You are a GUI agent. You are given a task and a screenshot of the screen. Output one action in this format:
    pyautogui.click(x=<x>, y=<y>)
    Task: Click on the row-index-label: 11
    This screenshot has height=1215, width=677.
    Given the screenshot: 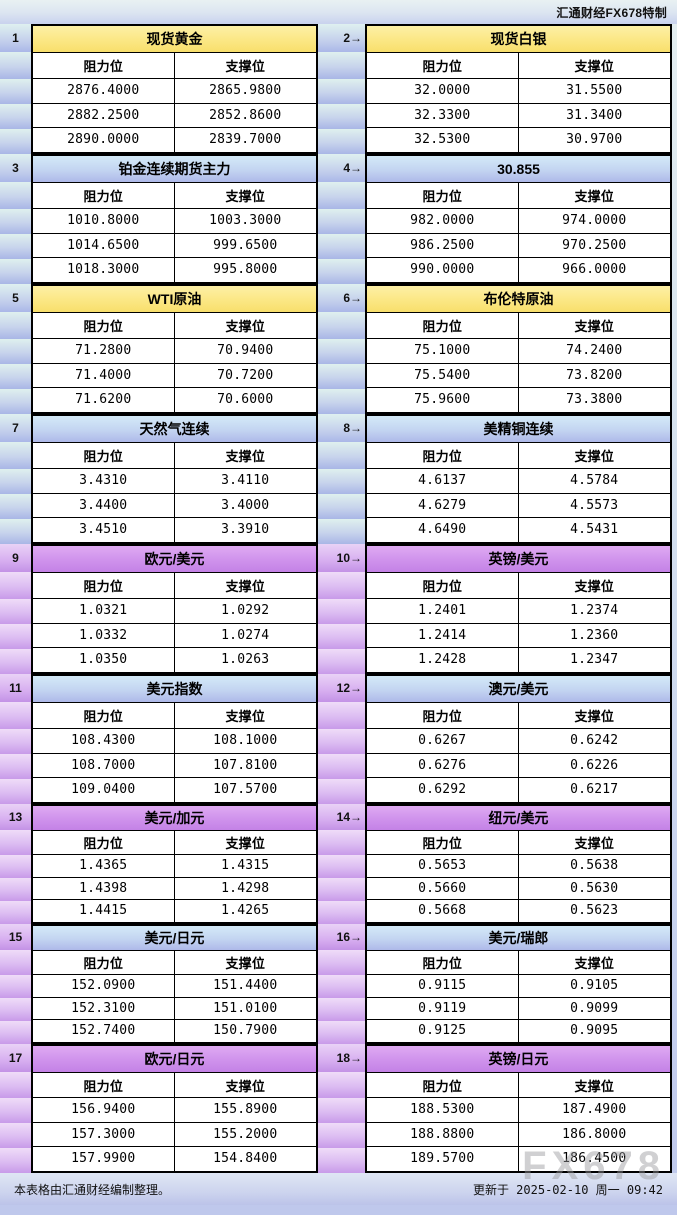 What is the action you would take?
    pyautogui.click(x=15, y=688)
    